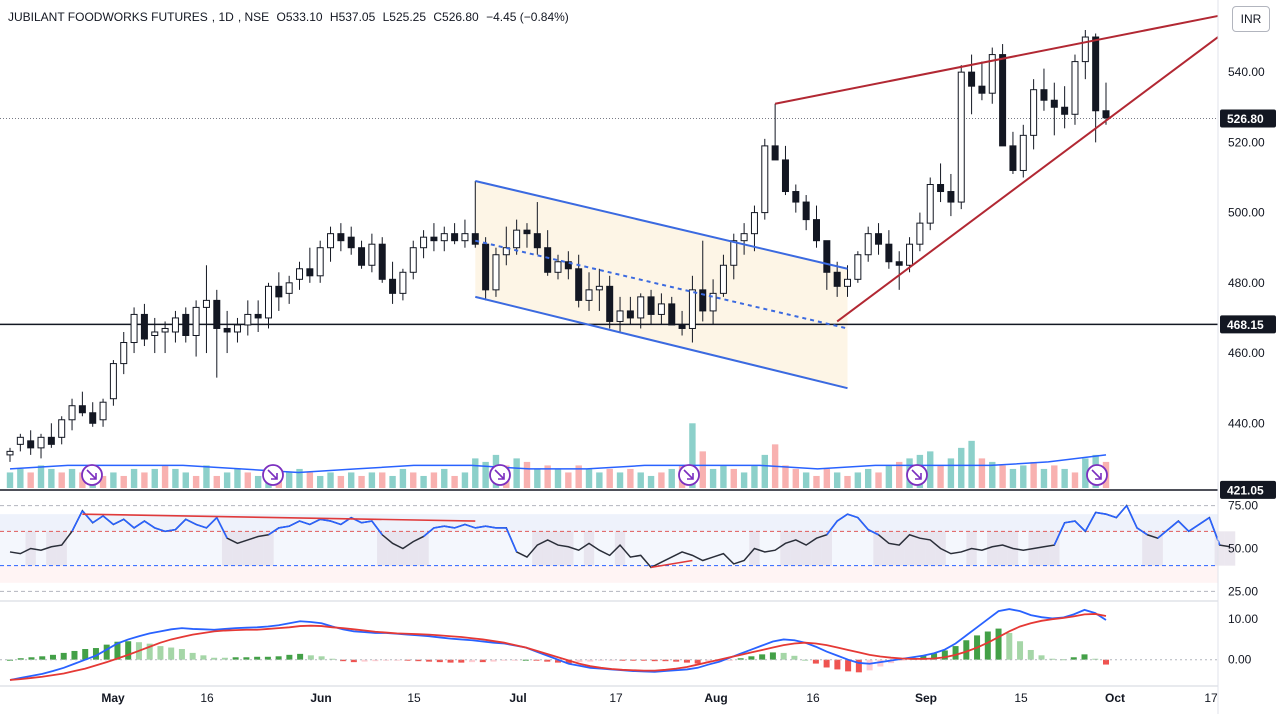 This screenshot has height=714, width=1280. I want to click on x-tick-label: 16, so click(813, 698).